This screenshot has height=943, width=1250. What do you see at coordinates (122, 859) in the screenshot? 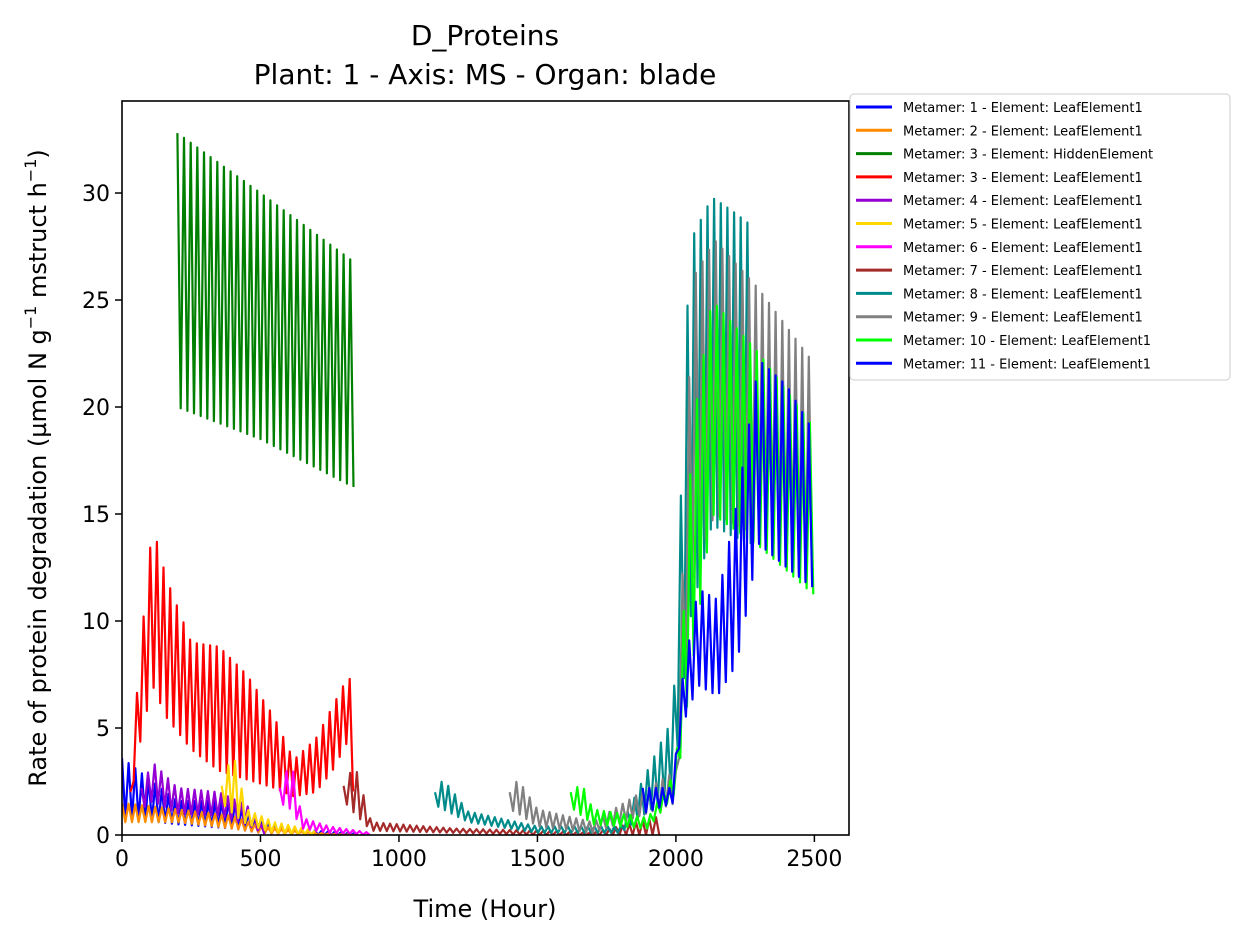
I see `x-tick-label: 0` at bounding box center [122, 859].